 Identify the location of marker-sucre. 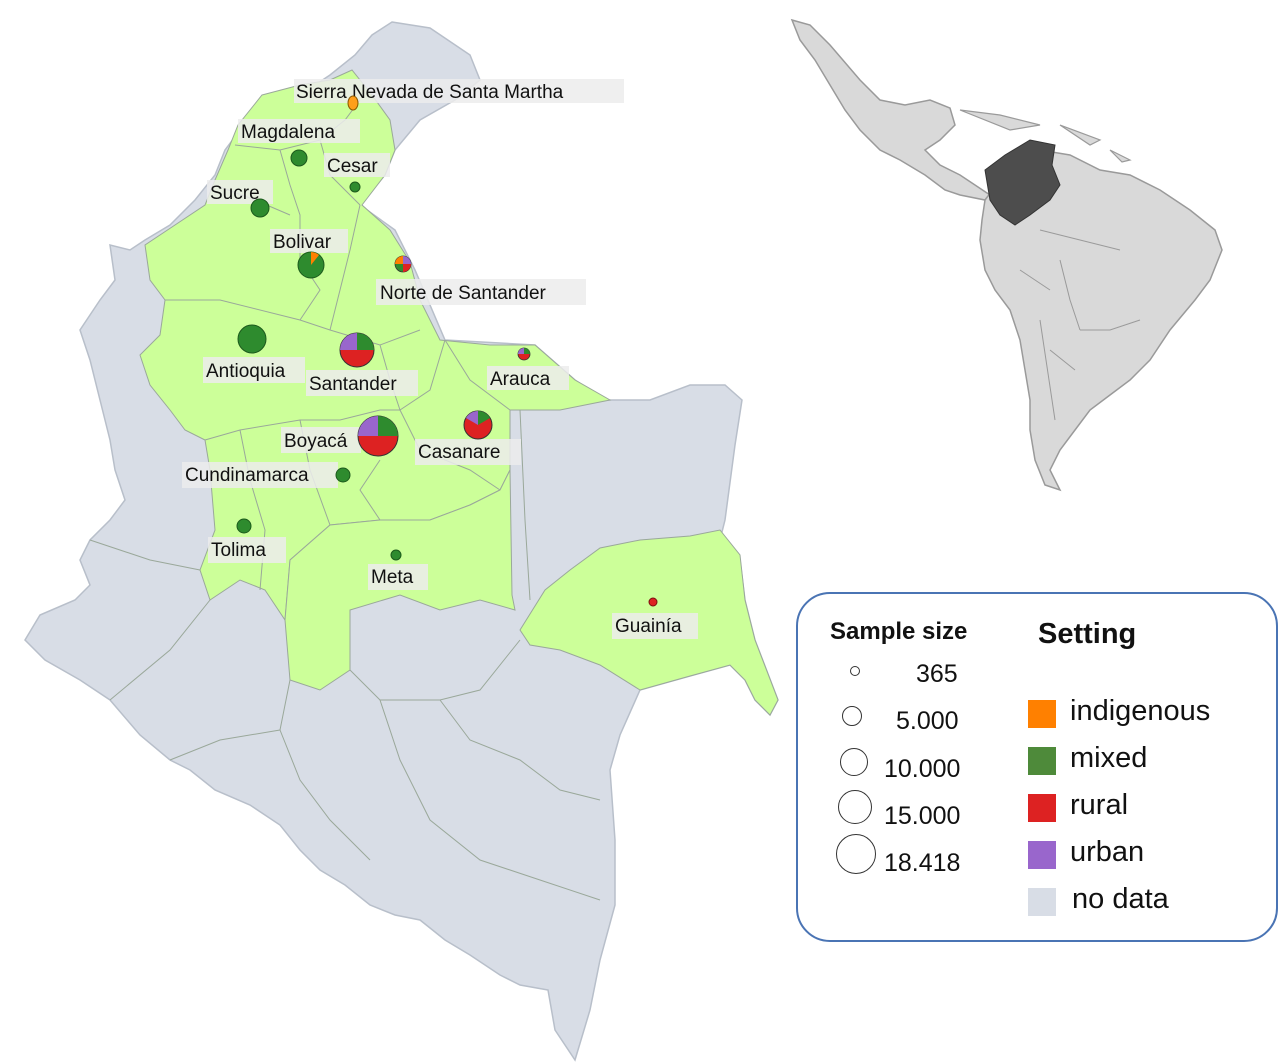
(260, 208).